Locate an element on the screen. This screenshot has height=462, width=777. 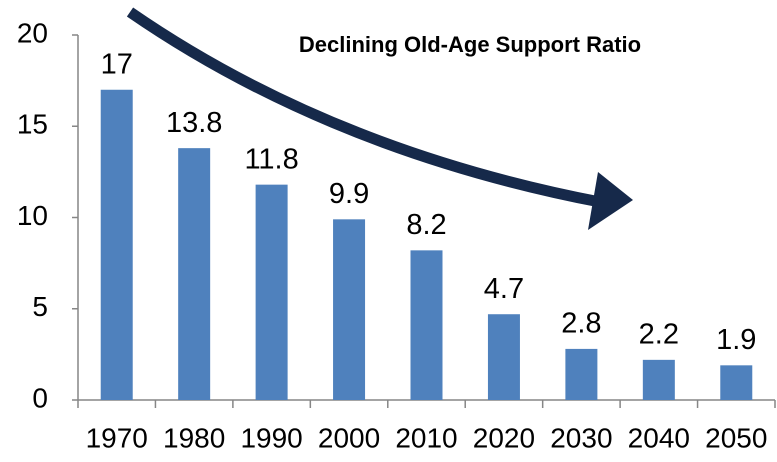
y-tick-label: 0 is located at coordinates (40, 397).